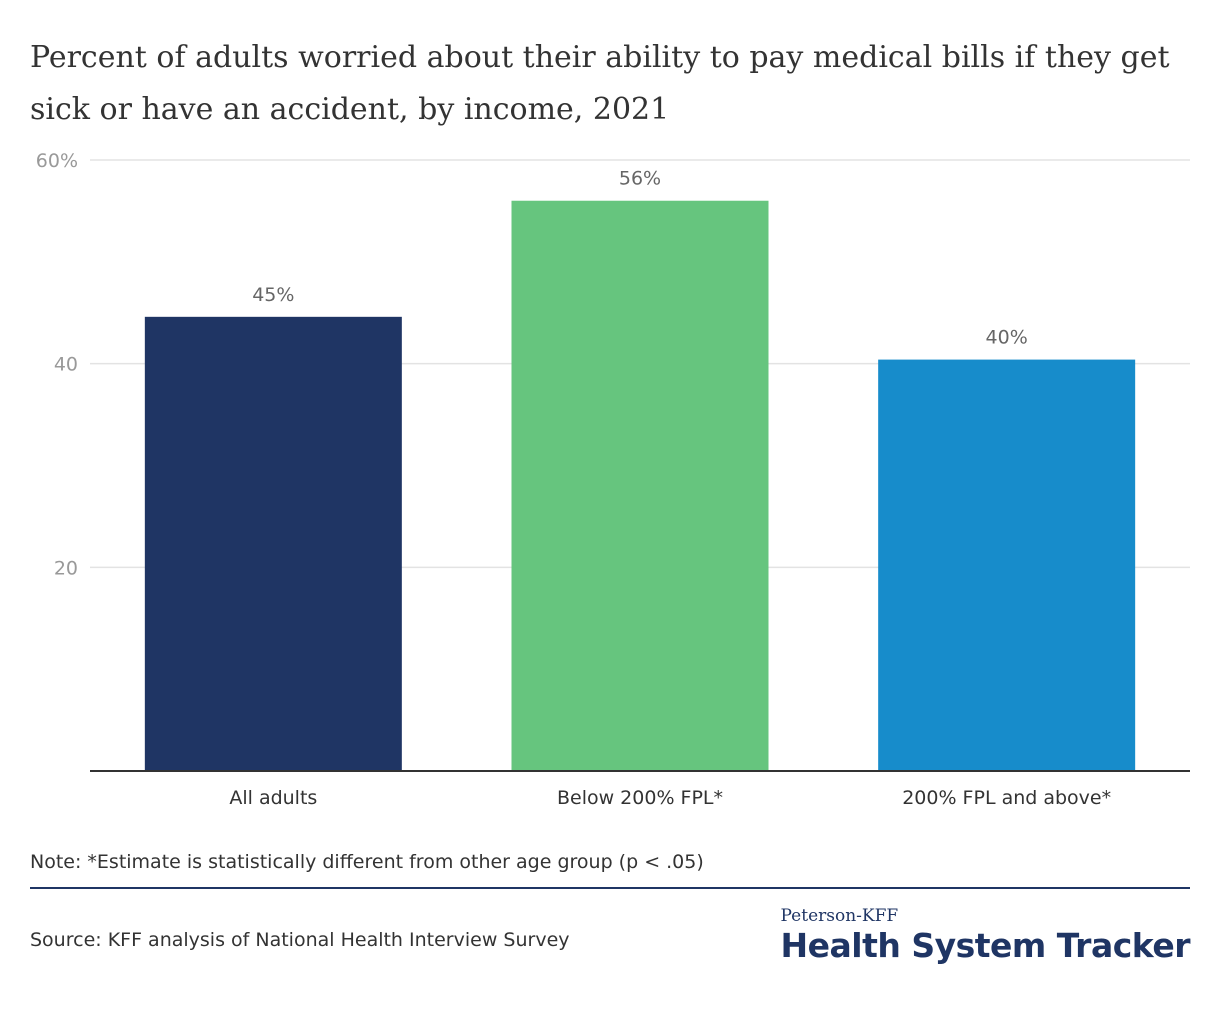  Describe the element at coordinates (57, 161) in the screenshot. I see `y-tick-label: 60%` at that location.